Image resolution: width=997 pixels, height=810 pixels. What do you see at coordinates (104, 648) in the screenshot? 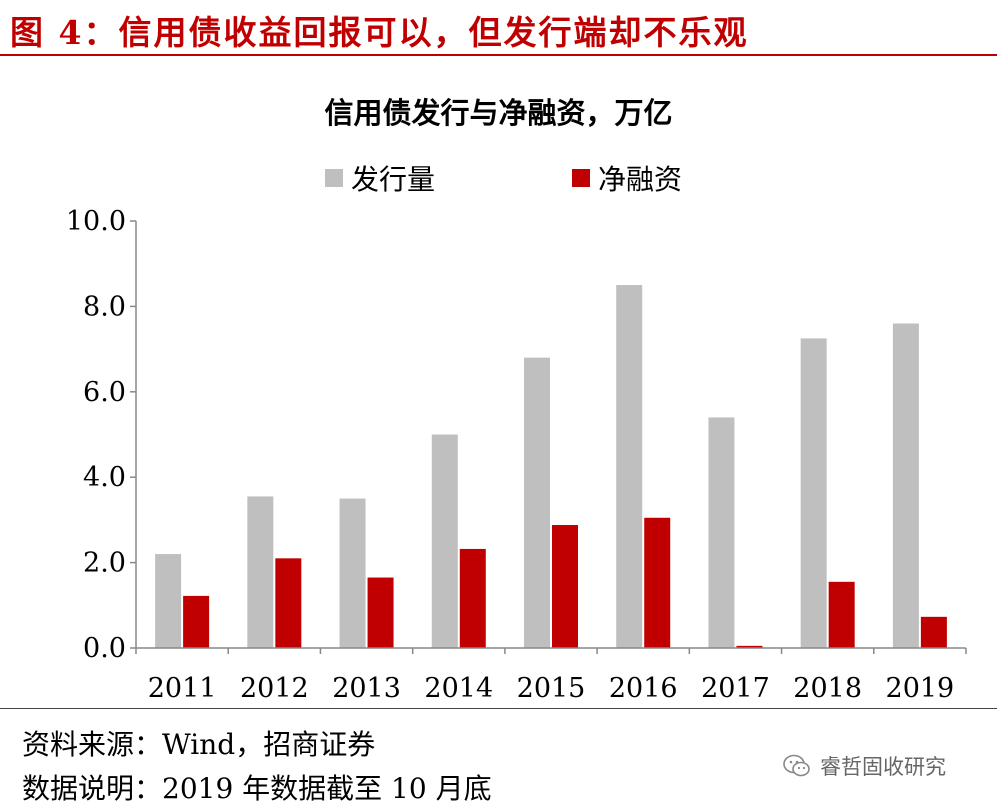
I see `y-tick-label: 0.0` at bounding box center [104, 648].